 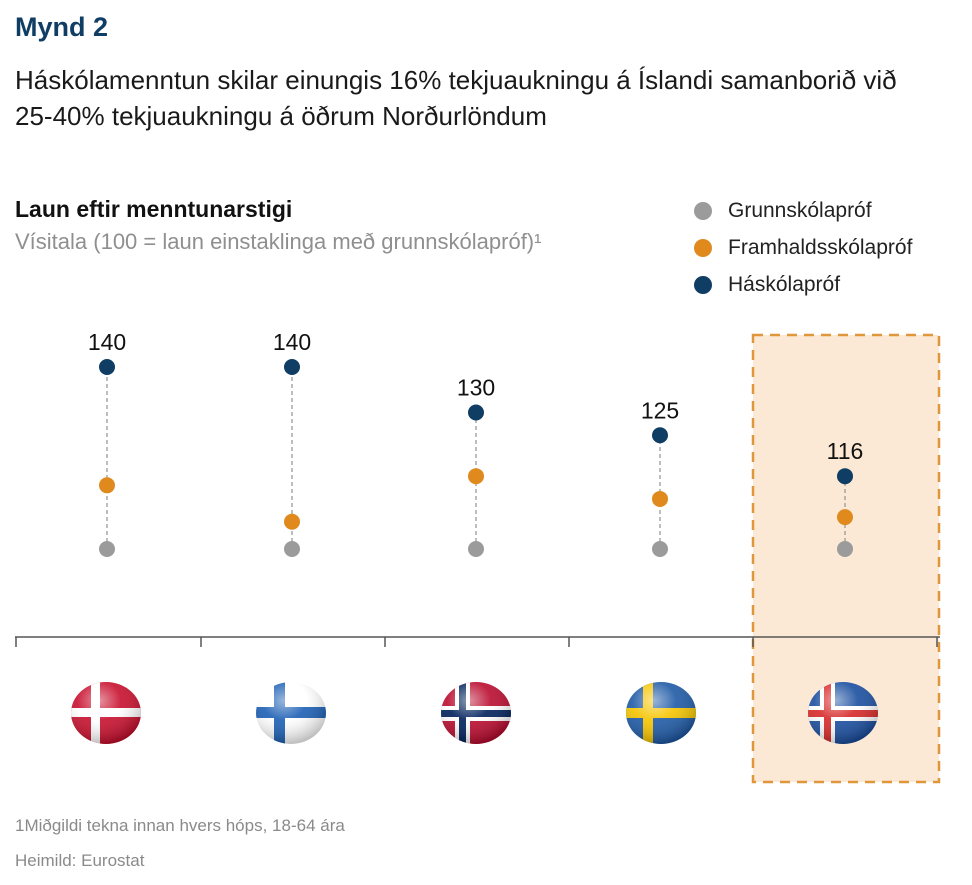 I want to click on legend-item-framhaldsskolaprof: Framhaldsskólapróf, so click(x=803, y=247).